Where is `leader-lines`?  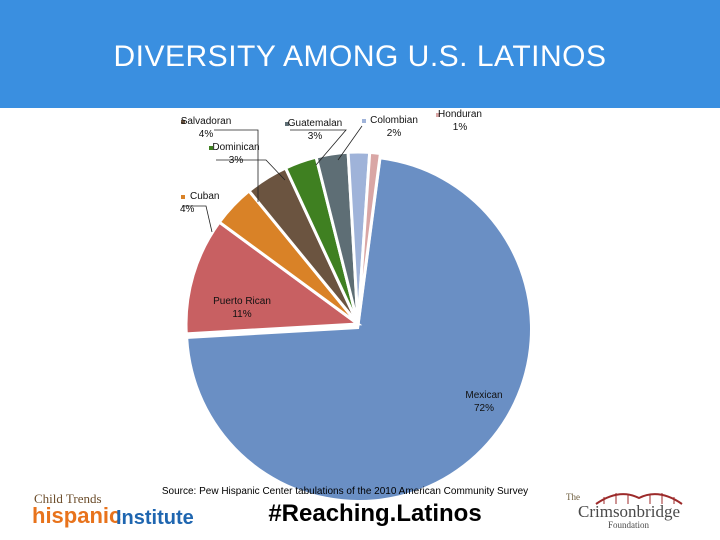
leader-lines is located at coordinates (272, 179).